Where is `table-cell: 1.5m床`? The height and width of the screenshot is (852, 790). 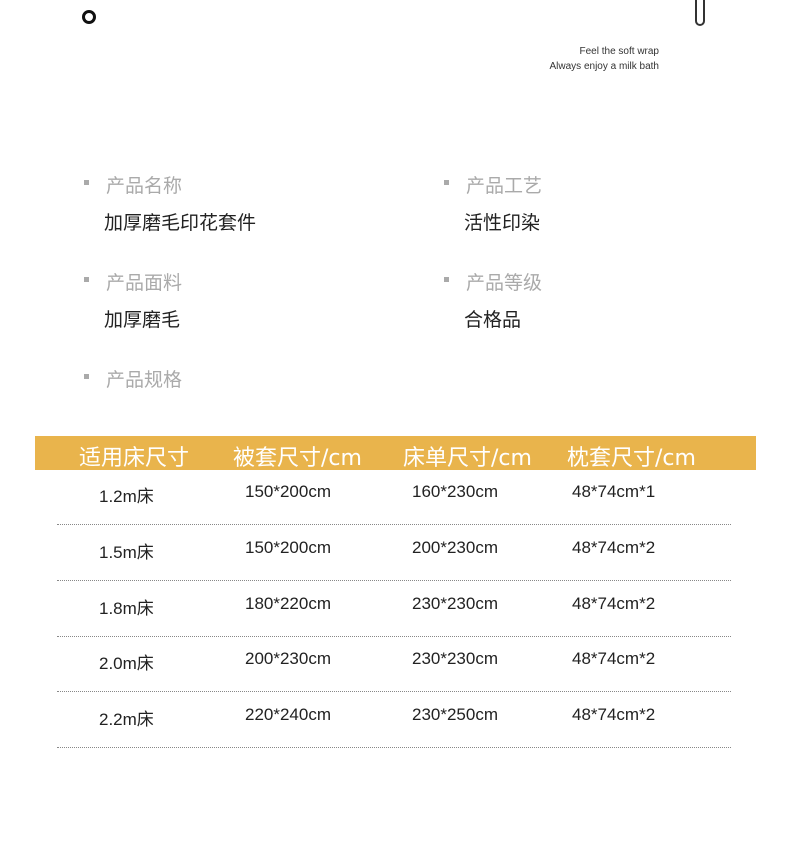
table-cell: 1.5m床 is located at coordinates (126, 552).